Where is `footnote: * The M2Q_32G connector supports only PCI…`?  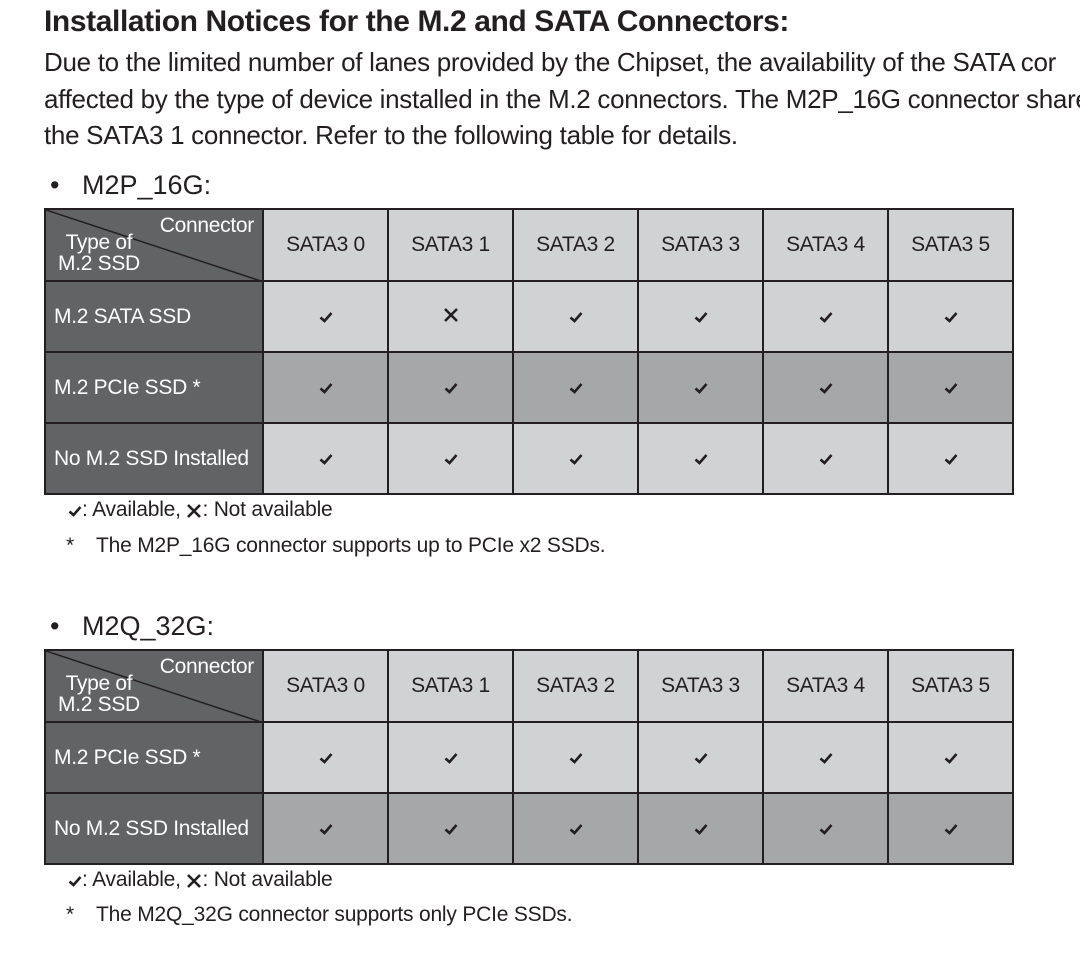
footnote: * The M2Q_32G connector supports only PCI… is located at coordinates (319, 915).